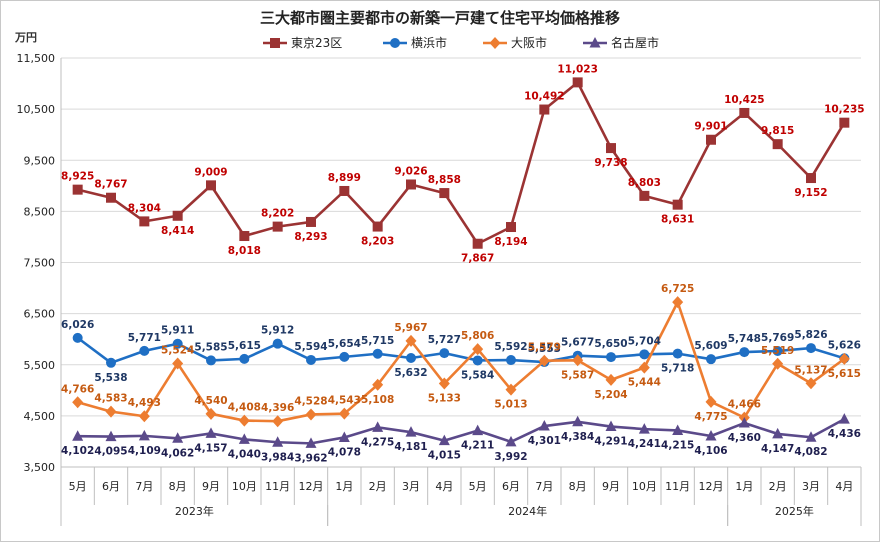 The image size is (880, 542). What do you see at coordinates (177, 231) in the screenshot?
I see `data-label: 8,414` at bounding box center [177, 231].